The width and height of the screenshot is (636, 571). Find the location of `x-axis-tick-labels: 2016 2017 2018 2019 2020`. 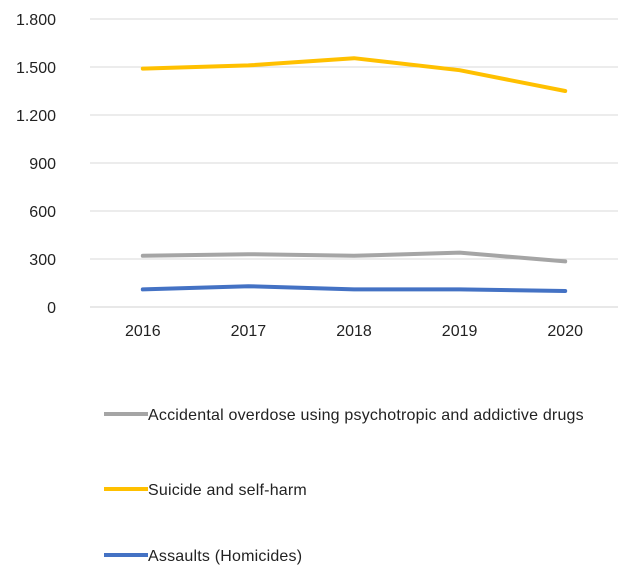

x-axis-tick-labels: 2016 2017 2018 2019 2020 is located at coordinates (354, 331).